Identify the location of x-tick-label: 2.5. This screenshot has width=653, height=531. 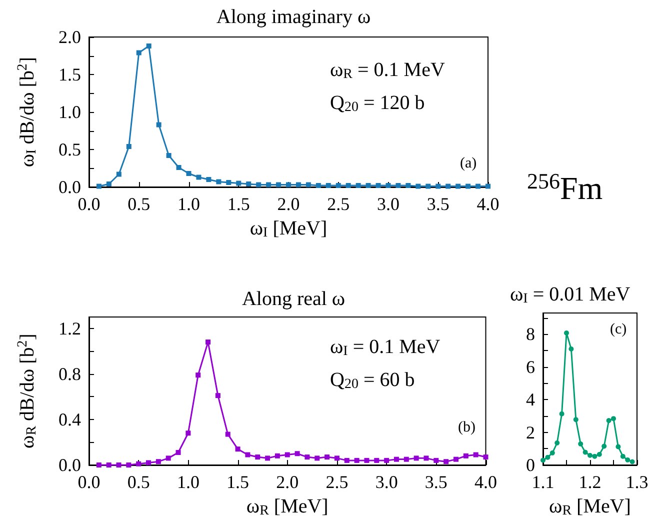
(337, 482).